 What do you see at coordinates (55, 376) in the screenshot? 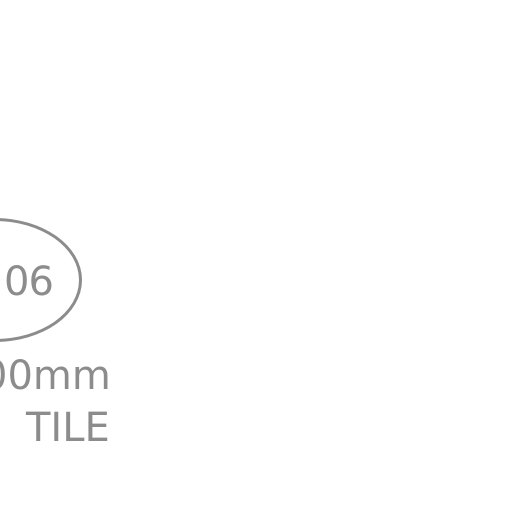
I see `tile-size-label: 00mm` at bounding box center [55, 376].